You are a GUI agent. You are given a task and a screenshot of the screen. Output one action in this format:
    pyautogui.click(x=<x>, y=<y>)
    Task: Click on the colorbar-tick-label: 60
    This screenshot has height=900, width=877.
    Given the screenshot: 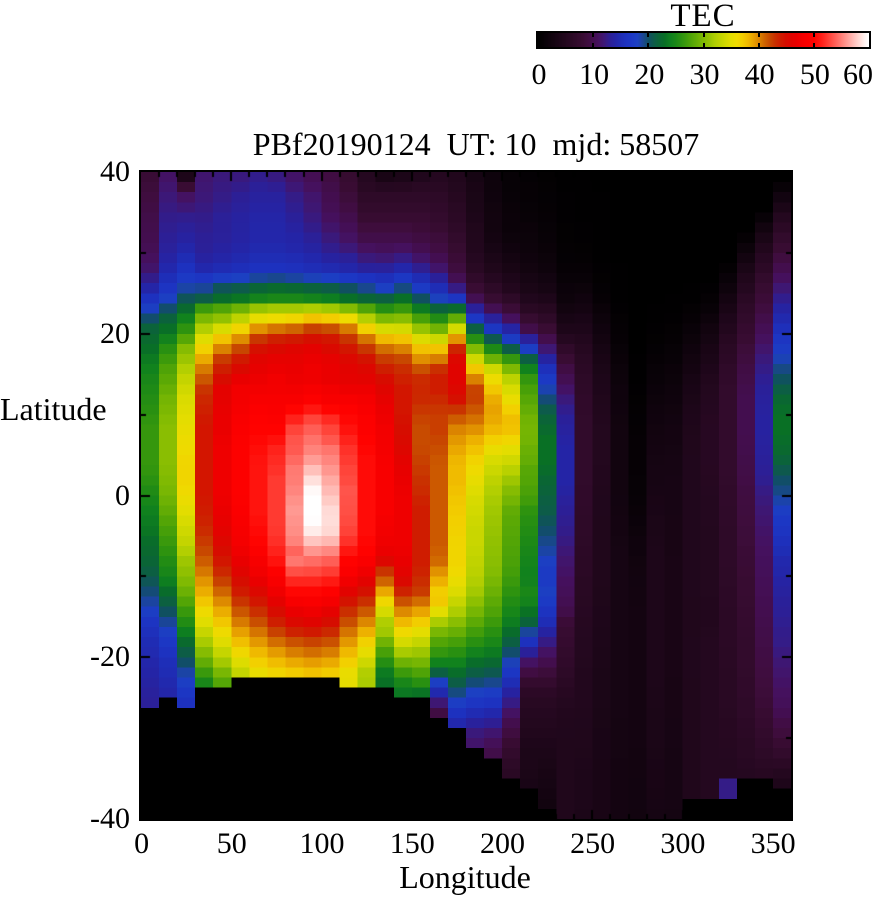 What is the action you would take?
    pyautogui.click(x=858, y=74)
    